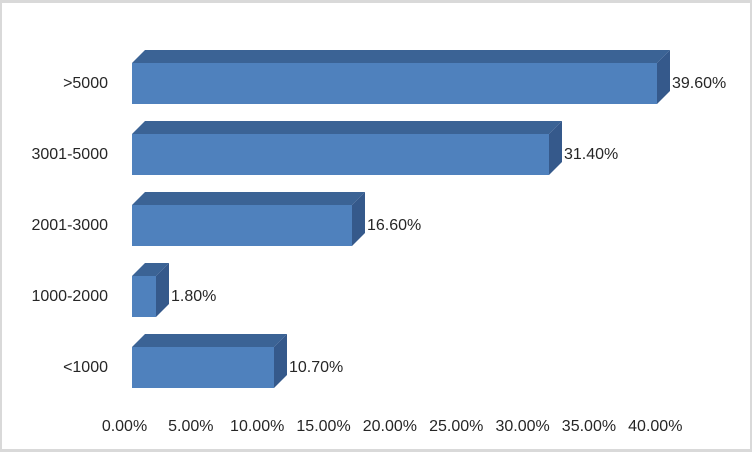 This screenshot has width=752, height=452. What do you see at coordinates (589, 426) in the screenshot?
I see `x-axis-tick-label: 35.00%` at bounding box center [589, 426].